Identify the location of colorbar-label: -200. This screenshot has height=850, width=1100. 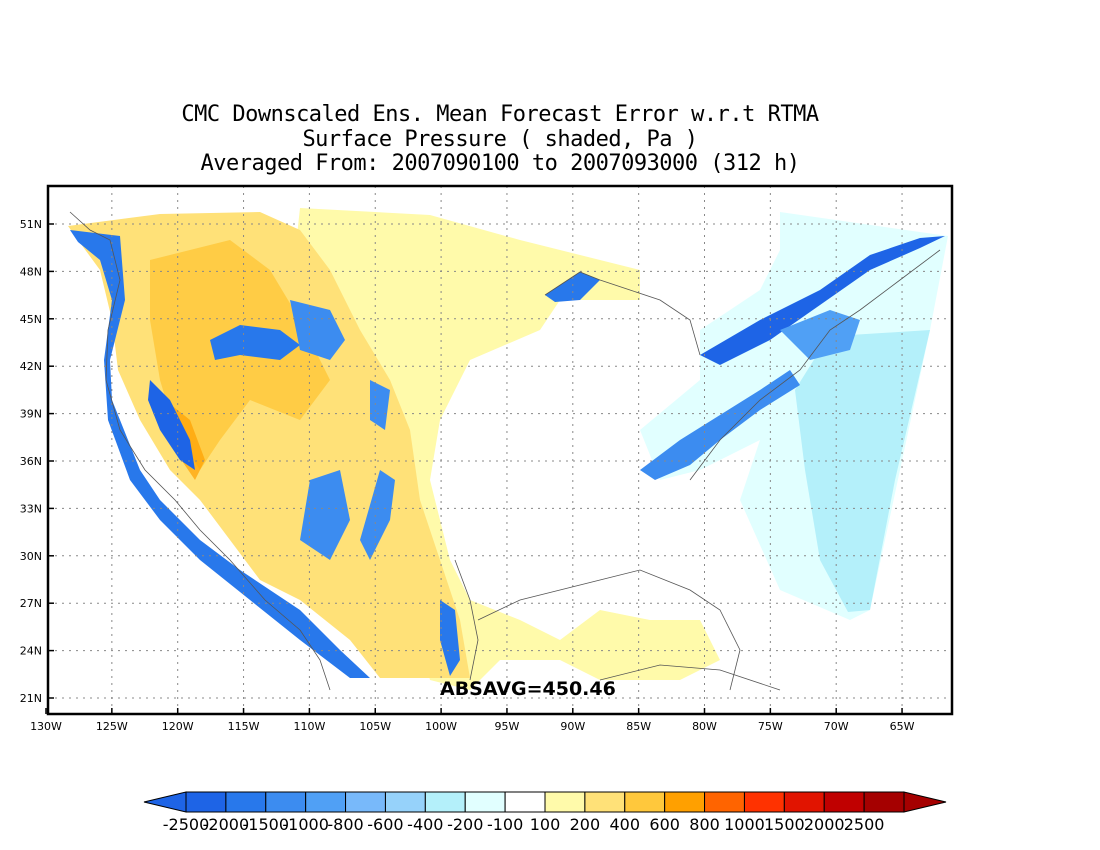
(465, 824).